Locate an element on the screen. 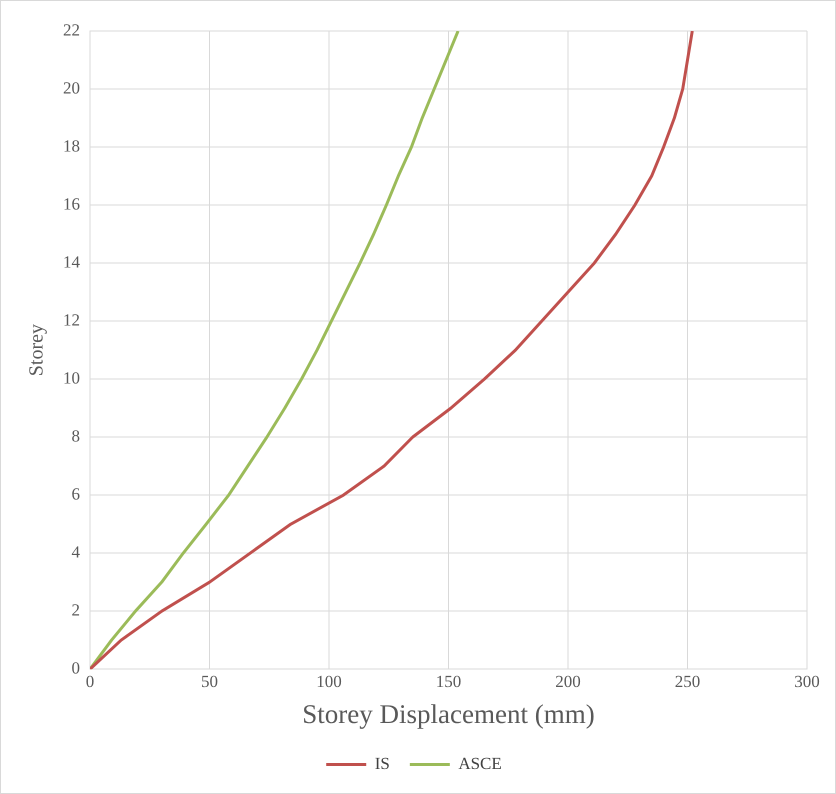 This screenshot has width=836, height=794. x-tick-label: 300 is located at coordinates (807, 681).